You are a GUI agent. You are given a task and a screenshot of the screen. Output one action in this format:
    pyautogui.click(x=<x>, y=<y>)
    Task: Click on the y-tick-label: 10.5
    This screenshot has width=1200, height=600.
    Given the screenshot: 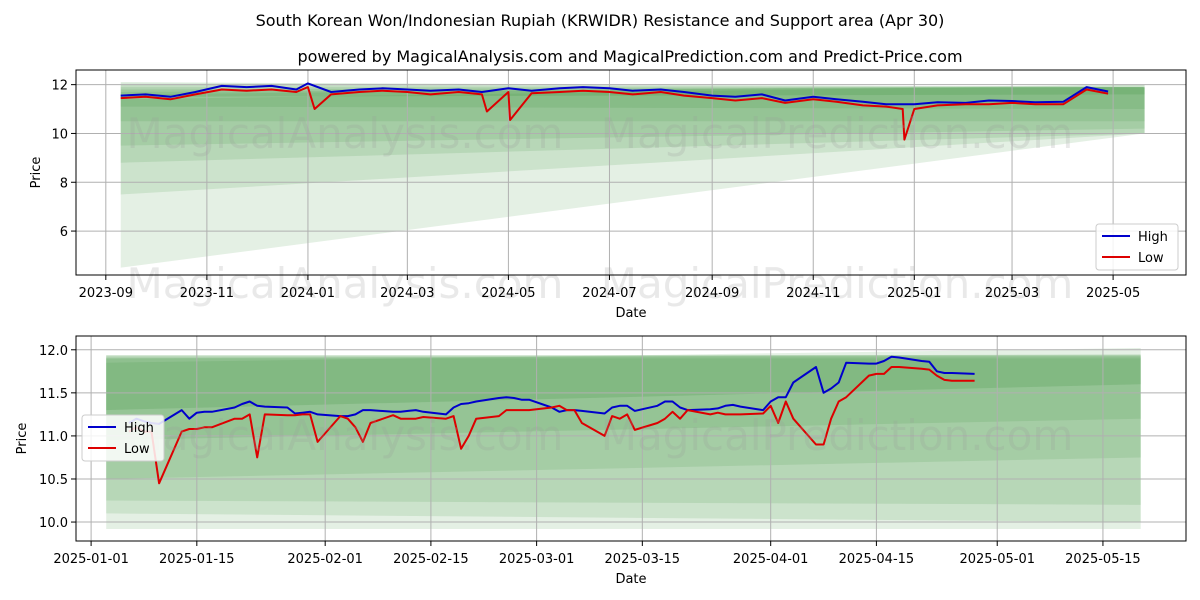 What is the action you would take?
    pyautogui.click(x=53, y=480)
    